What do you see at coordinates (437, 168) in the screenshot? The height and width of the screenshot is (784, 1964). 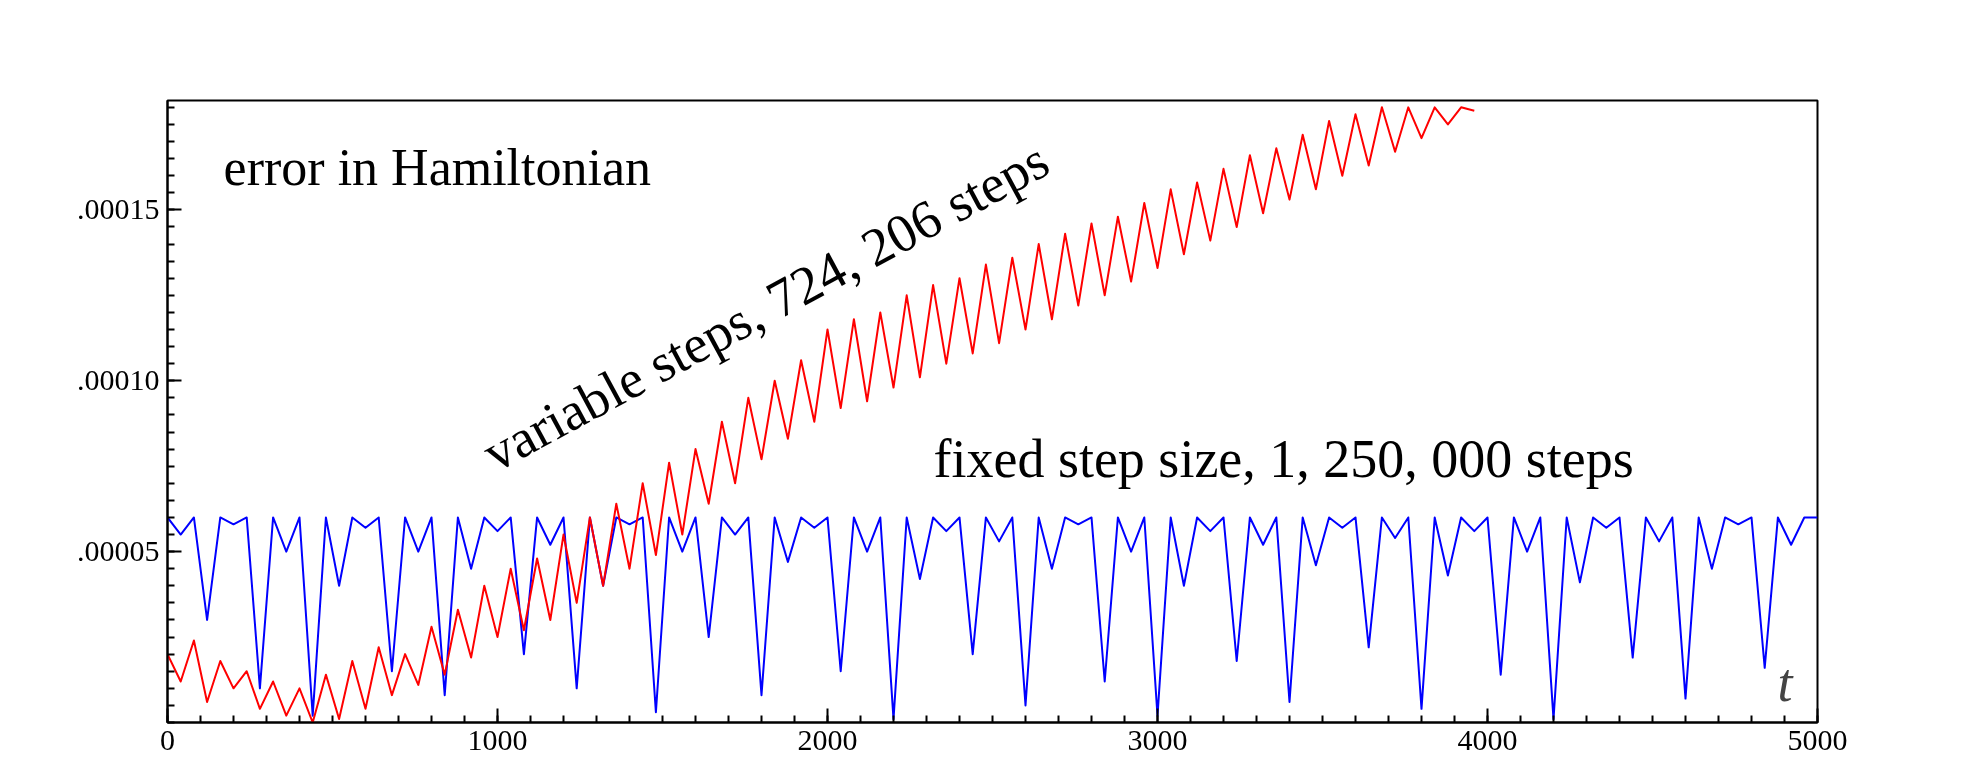 I see `annotation: error in Hamiltonian` at bounding box center [437, 168].